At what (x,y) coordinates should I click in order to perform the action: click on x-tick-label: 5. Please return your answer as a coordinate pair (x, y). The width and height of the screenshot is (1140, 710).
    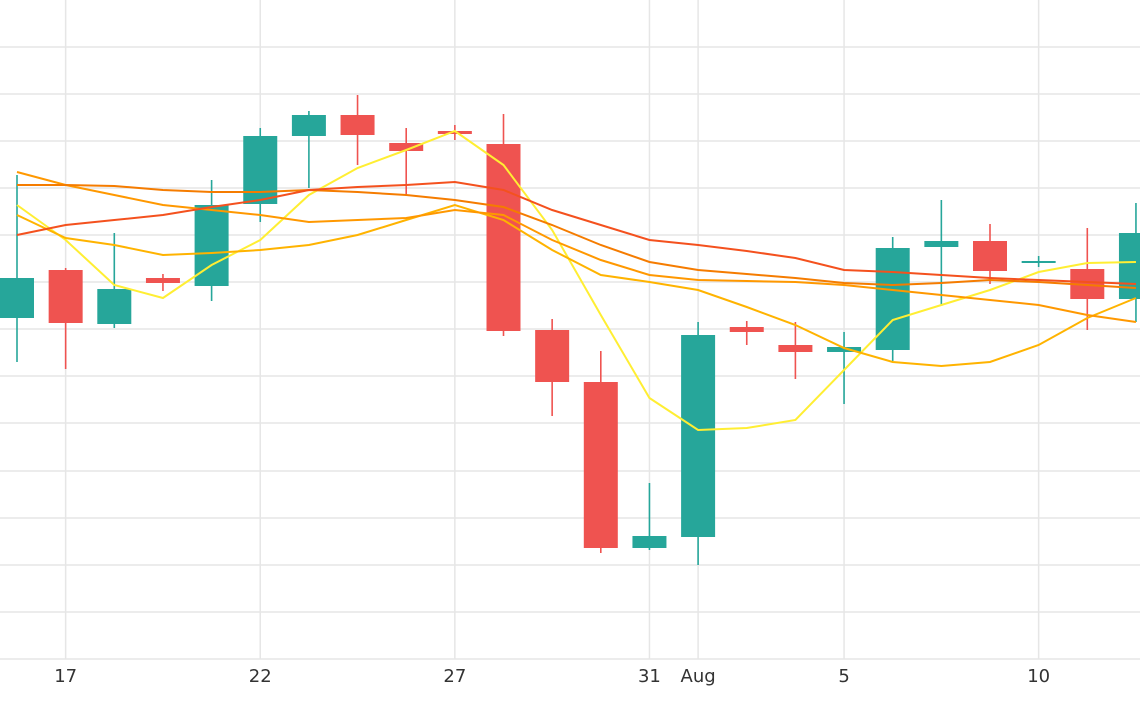
    Looking at the image, I should click on (843, 676).